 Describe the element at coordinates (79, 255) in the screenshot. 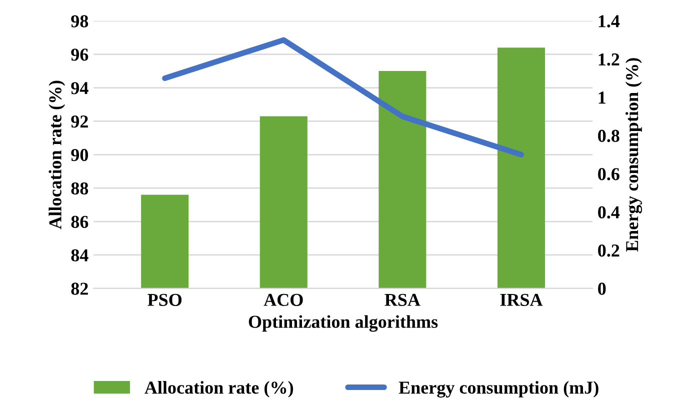

I see `y-tick-label: 84` at that location.